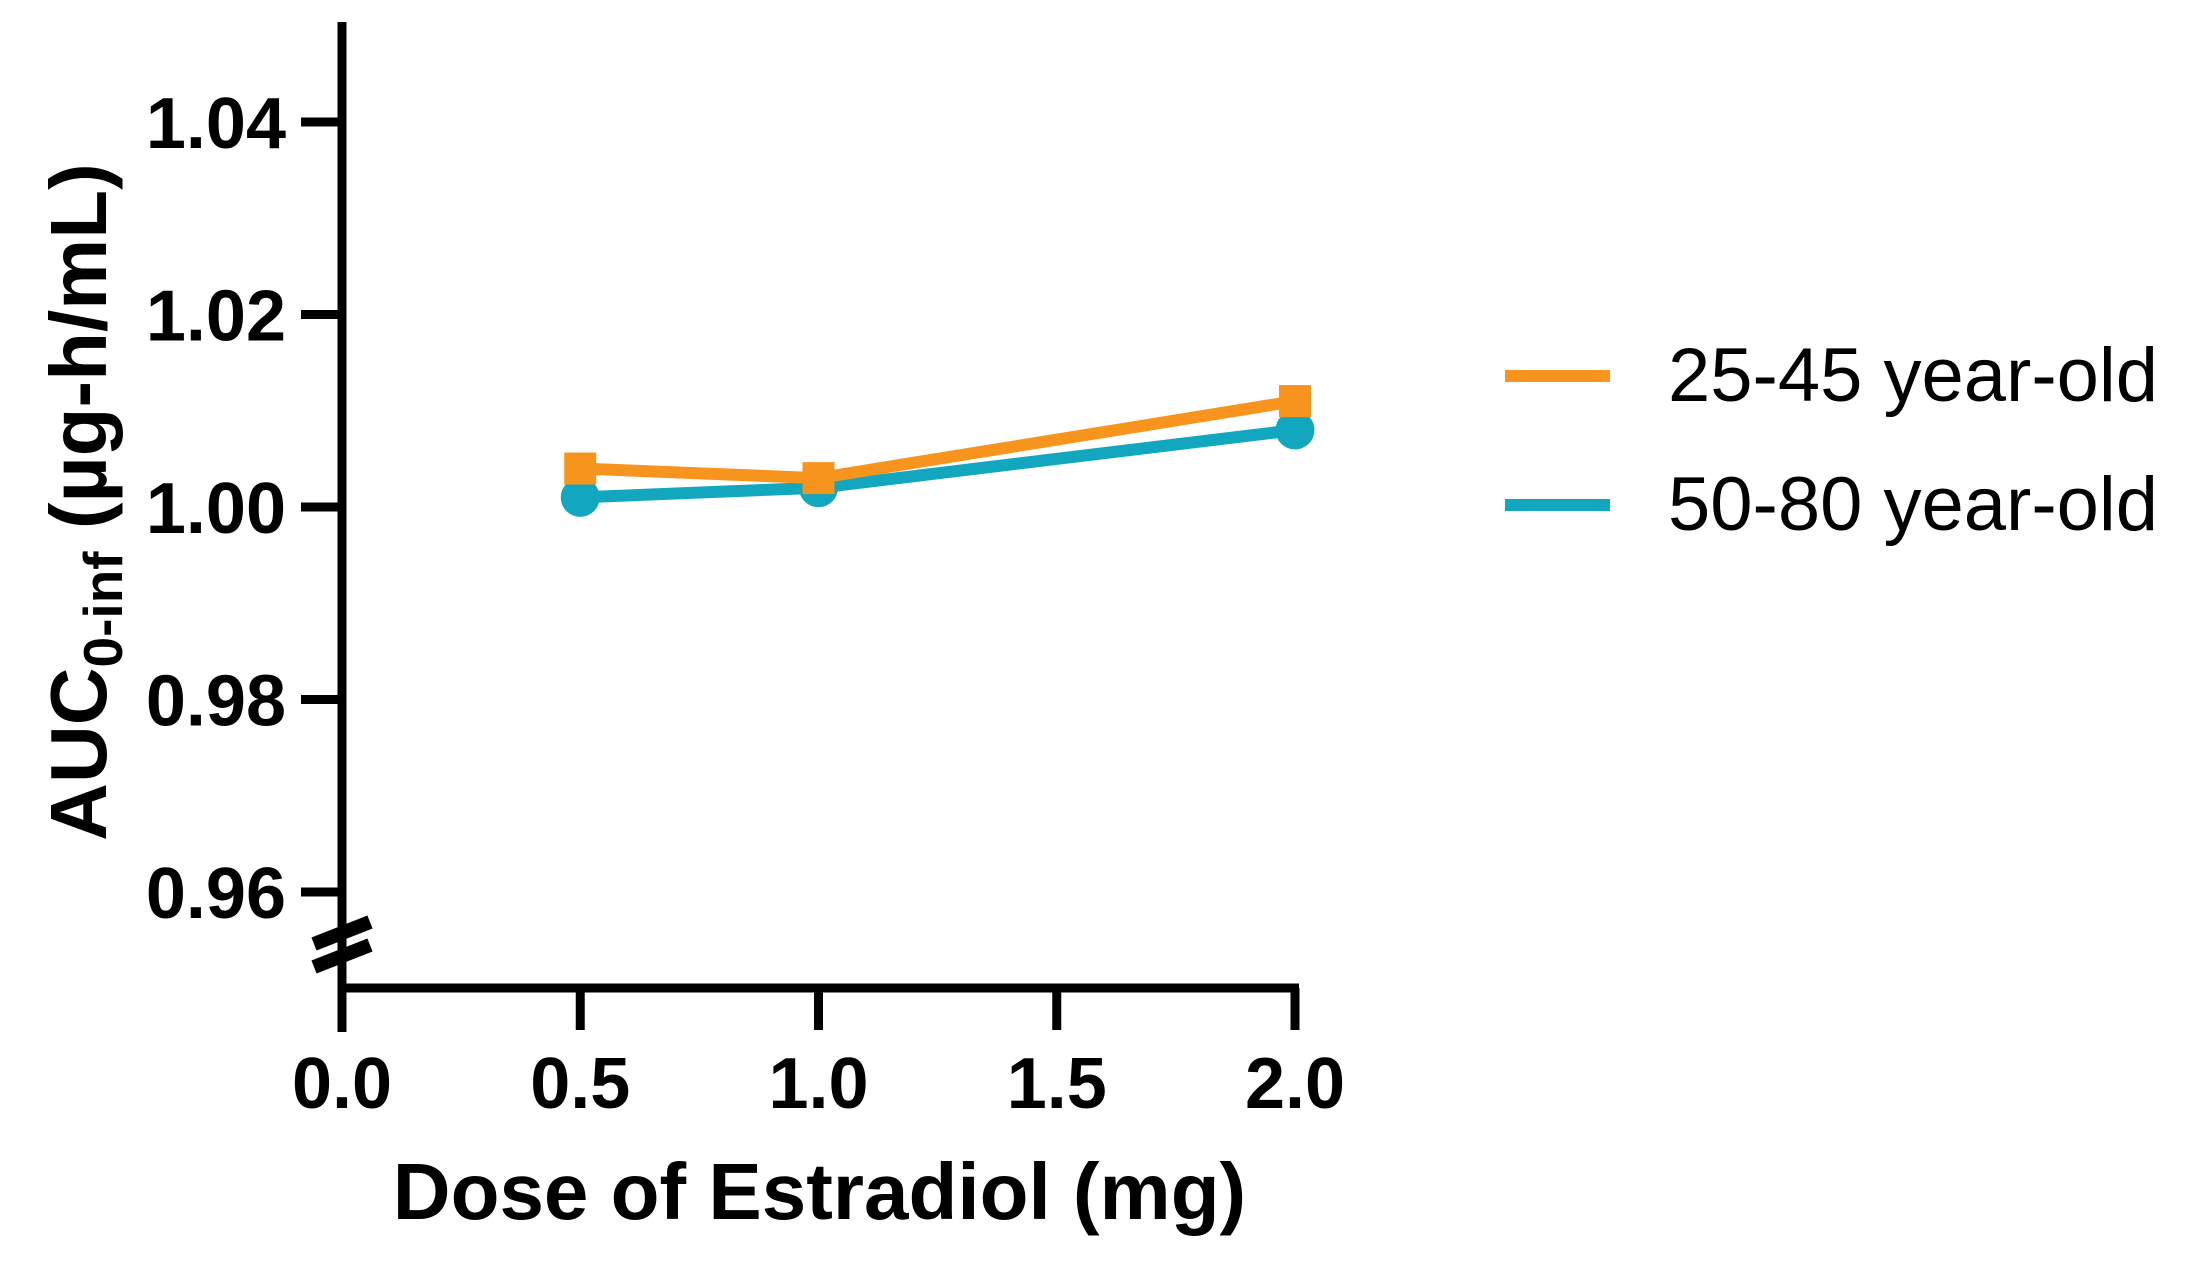 The image size is (2195, 1271). Describe the element at coordinates (1913, 505) in the screenshot. I see `legend-label: 50-80 year-old` at that location.